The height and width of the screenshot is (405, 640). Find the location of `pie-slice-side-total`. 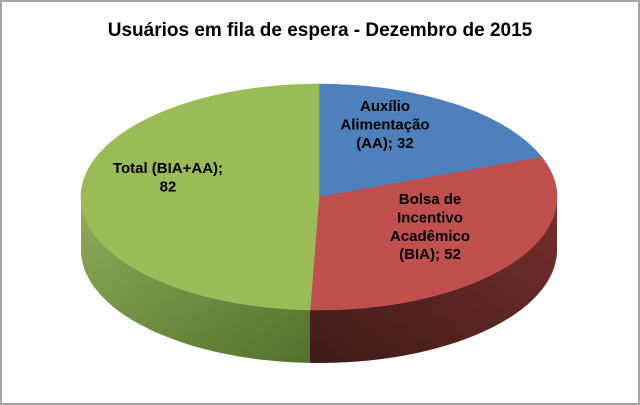

pie-slice-side-total is located at coordinates (195, 280).